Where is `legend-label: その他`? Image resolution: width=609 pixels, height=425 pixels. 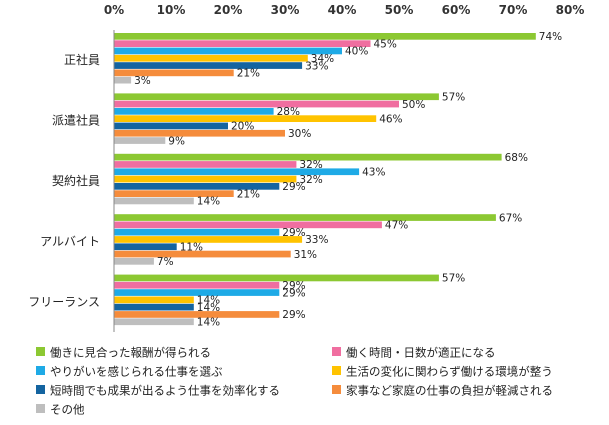
legend-label: その他 is located at coordinates (67, 409).